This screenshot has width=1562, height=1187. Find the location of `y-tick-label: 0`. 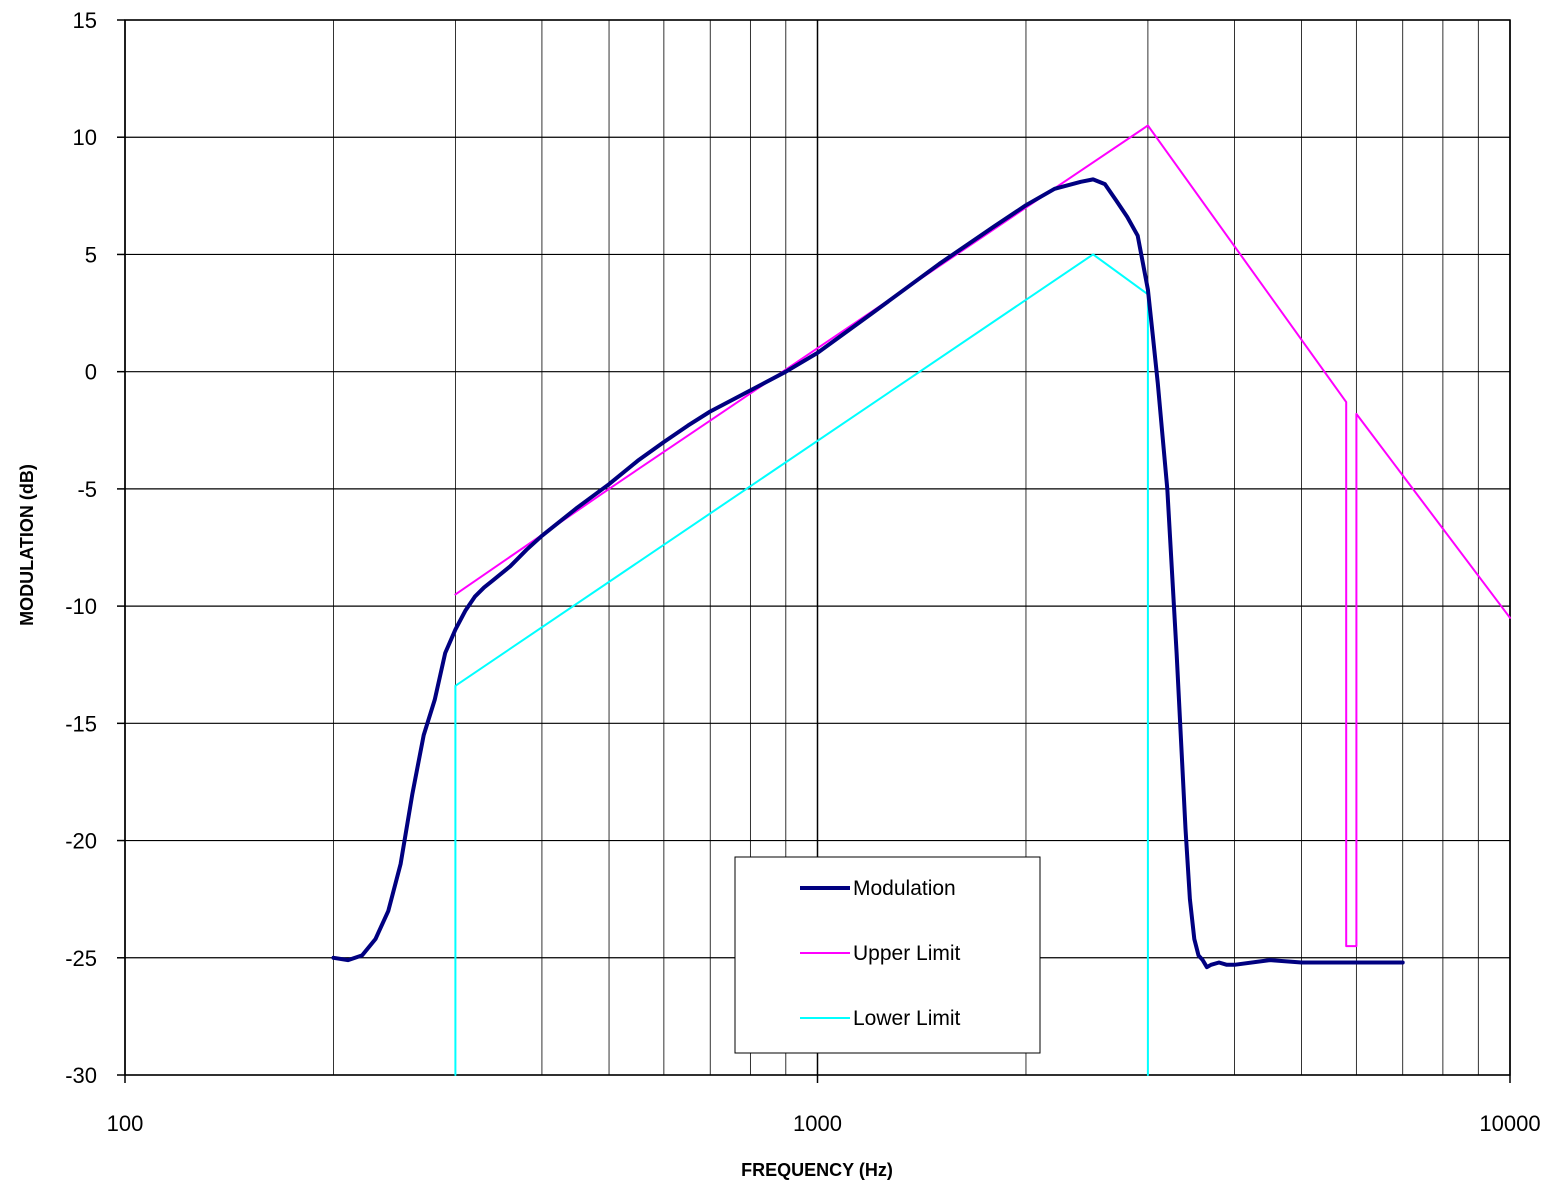

y-tick-label: 0 is located at coordinates (91, 372).